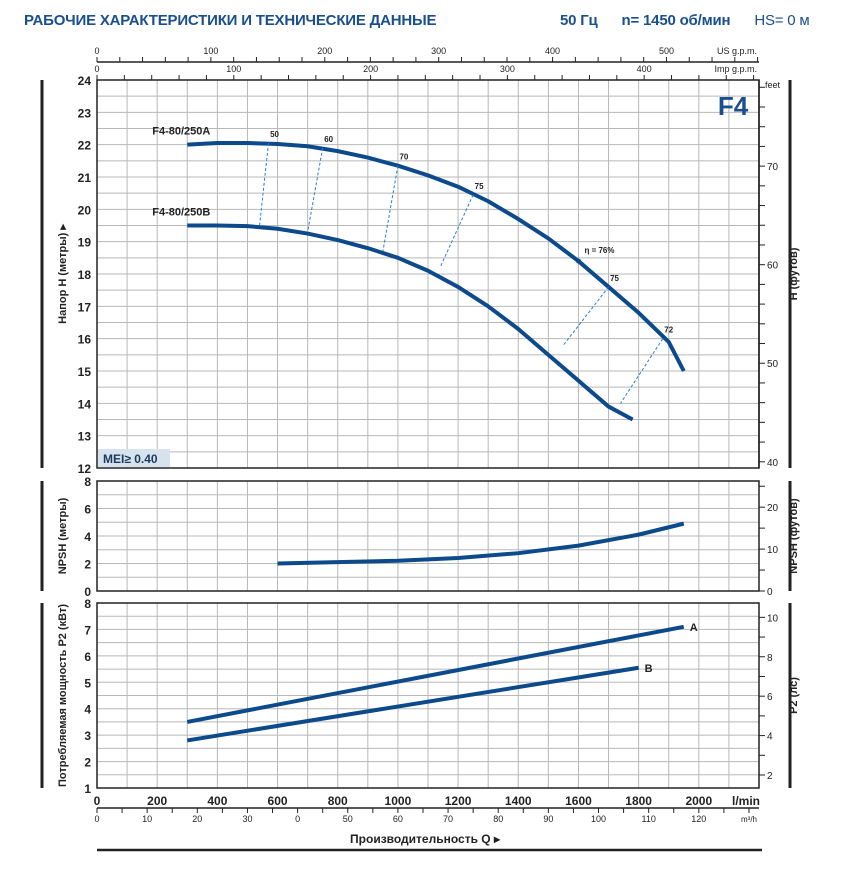 The image size is (864, 880). What do you see at coordinates (507, 69) in the screenshot?
I see `imp-gpm-tick-label: 300` at bounding box center [507, 69].